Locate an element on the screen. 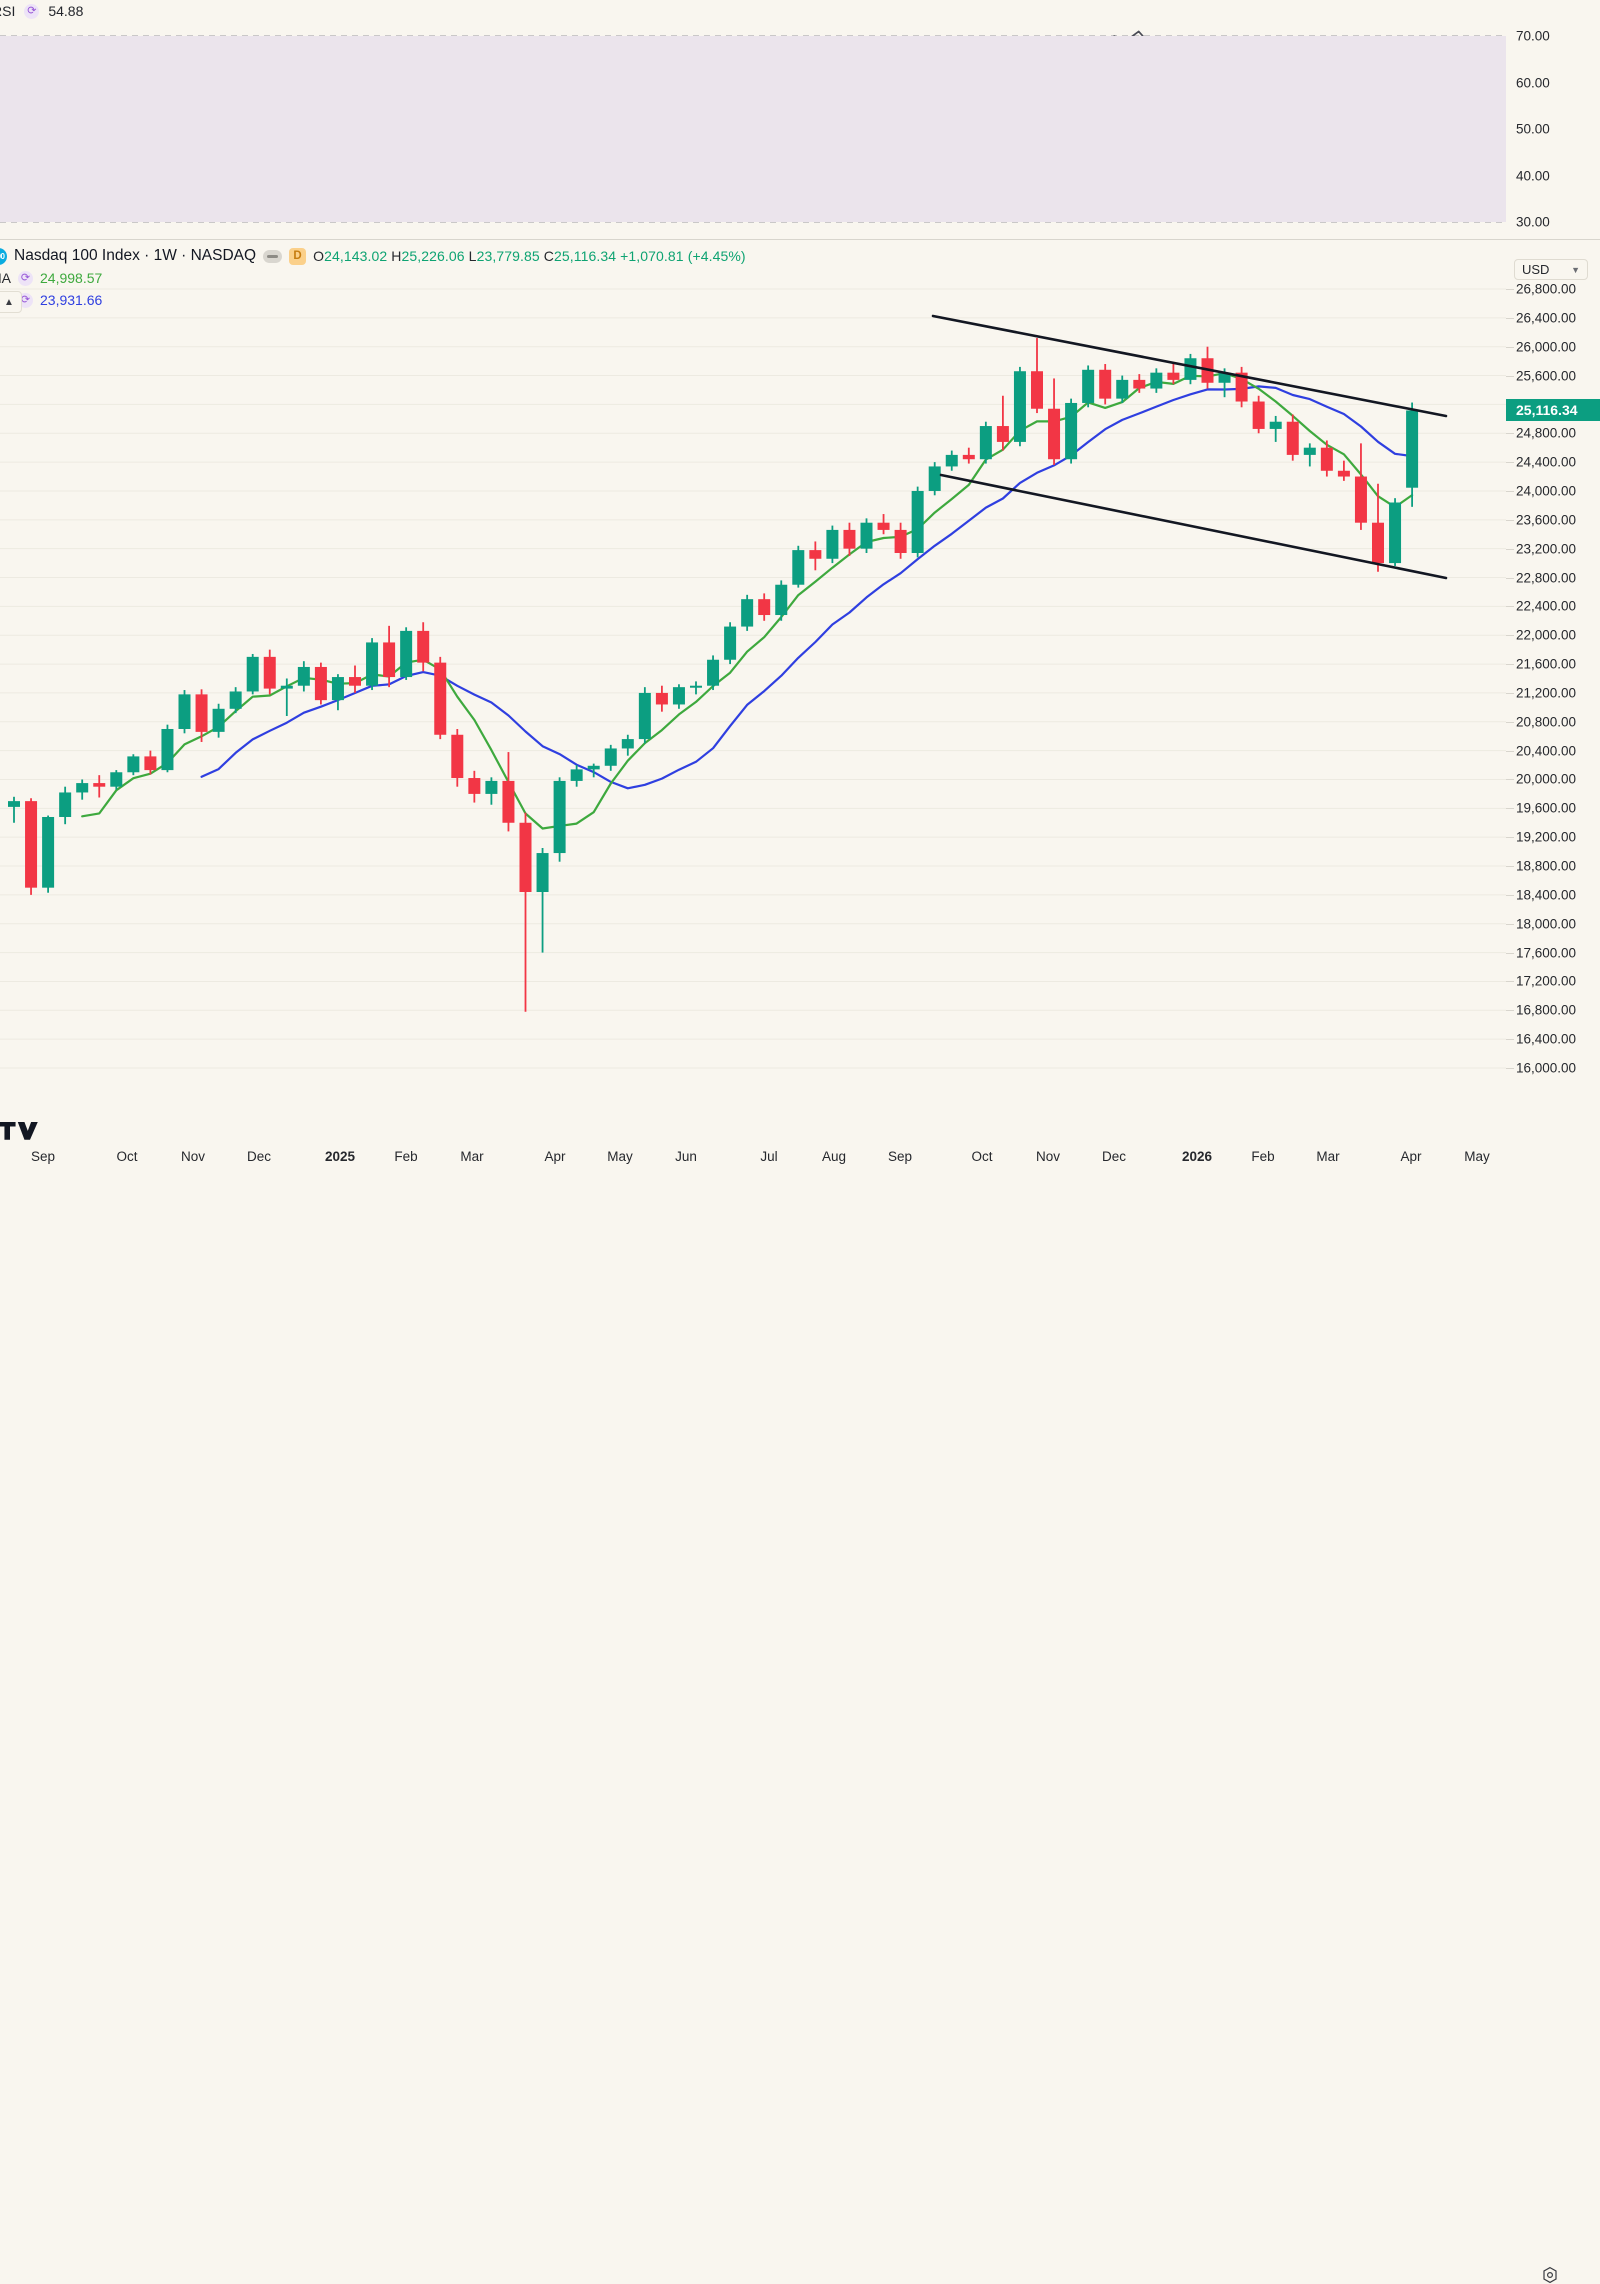  rsi-axis-label: 30.00 is located at coordinates (1533, 222).